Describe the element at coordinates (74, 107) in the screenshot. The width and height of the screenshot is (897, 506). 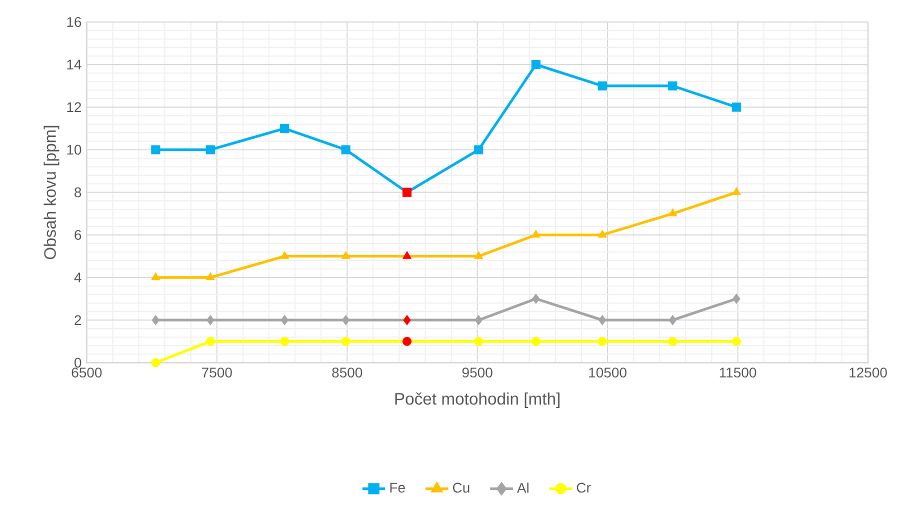
I see `y-tick-label: 12` at that location.